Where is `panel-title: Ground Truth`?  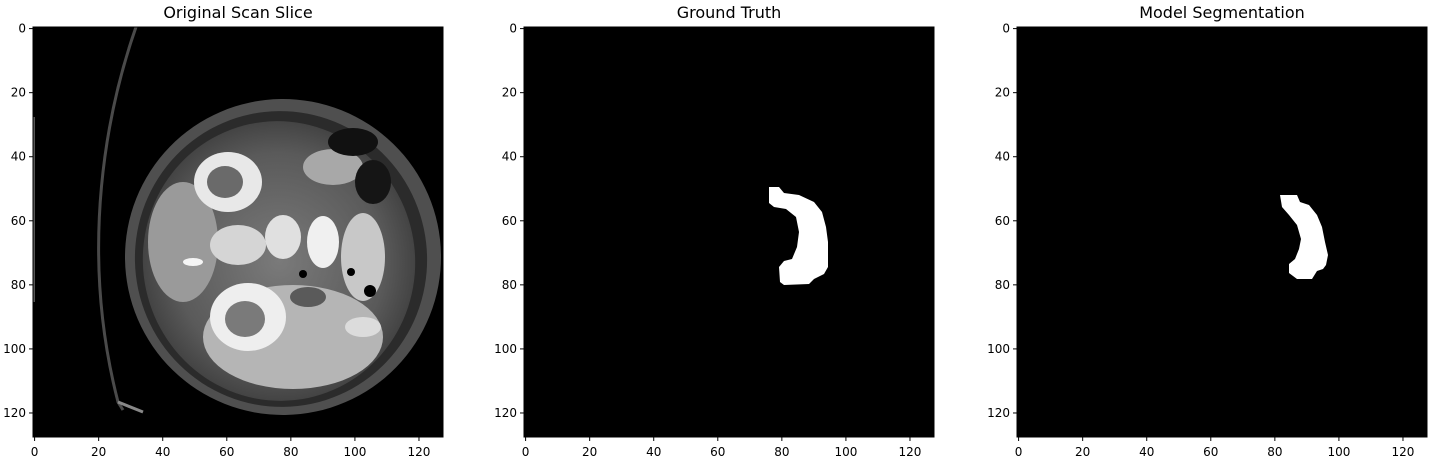 panel-title: Ground Truth is located at coordinates (729, 12).